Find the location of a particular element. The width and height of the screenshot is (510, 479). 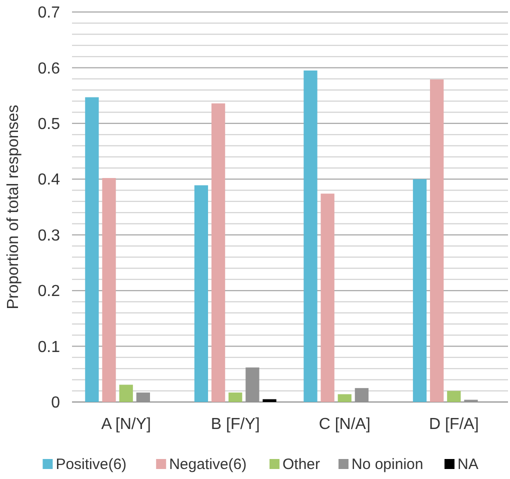

legend-label: Other is located at coordinates (301, 464).